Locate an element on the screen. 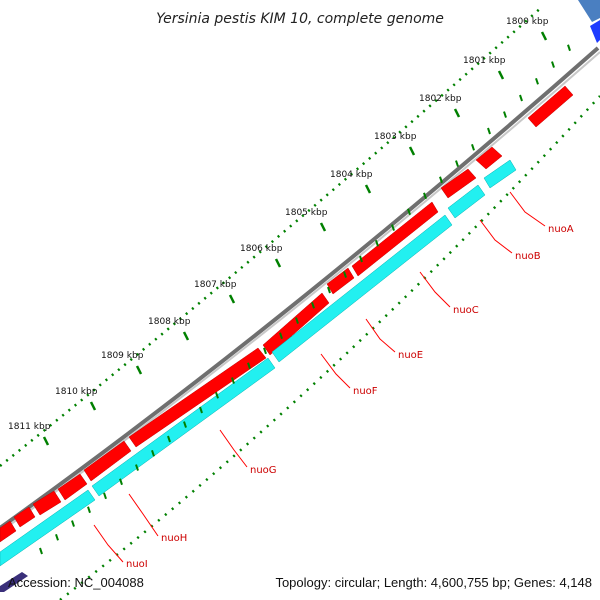 The image size is (600, 600). tick-label: 1811 kbp is located at coordinates (29, 427).